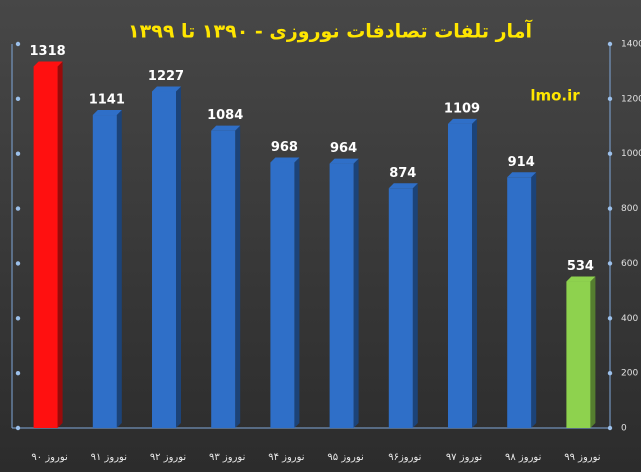 The height and width of the screenshot is (472, 641). What do you see at coordinates (629, 264) in the screenshot?
I see `y-tick-label: 600` at bounding box center [629, 264].